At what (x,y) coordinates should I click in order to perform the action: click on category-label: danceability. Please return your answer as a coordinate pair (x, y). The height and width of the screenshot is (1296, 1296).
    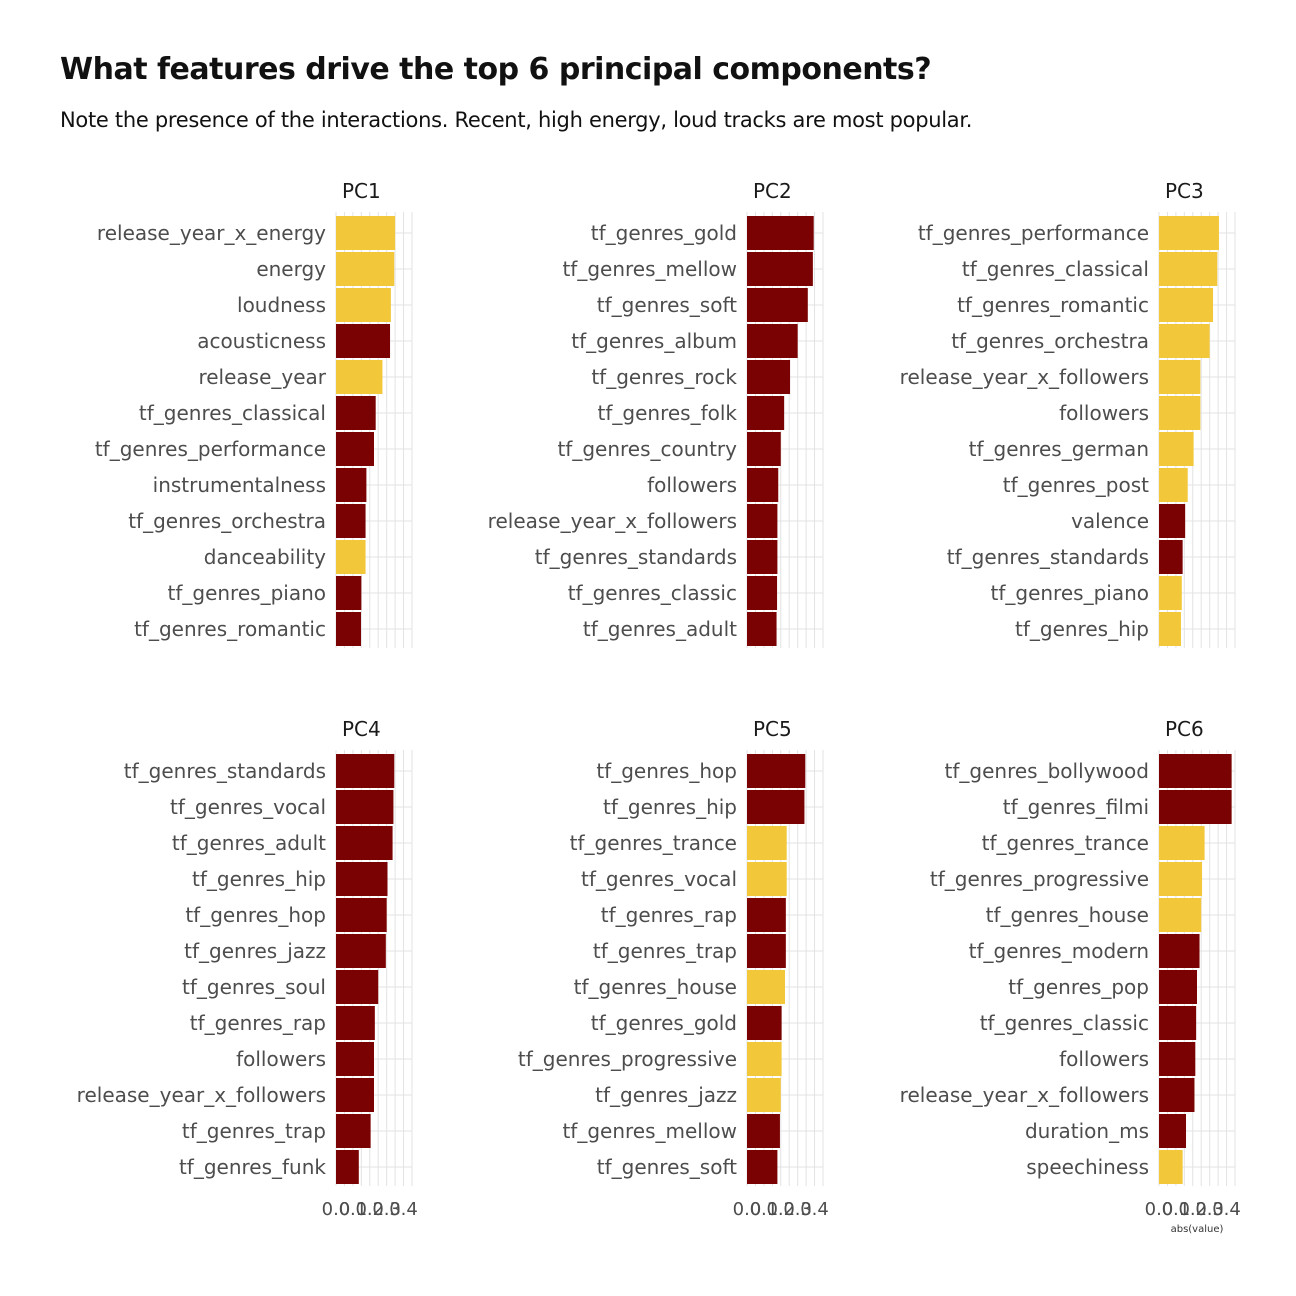
    Looking at the image, I should click on (265, 557).